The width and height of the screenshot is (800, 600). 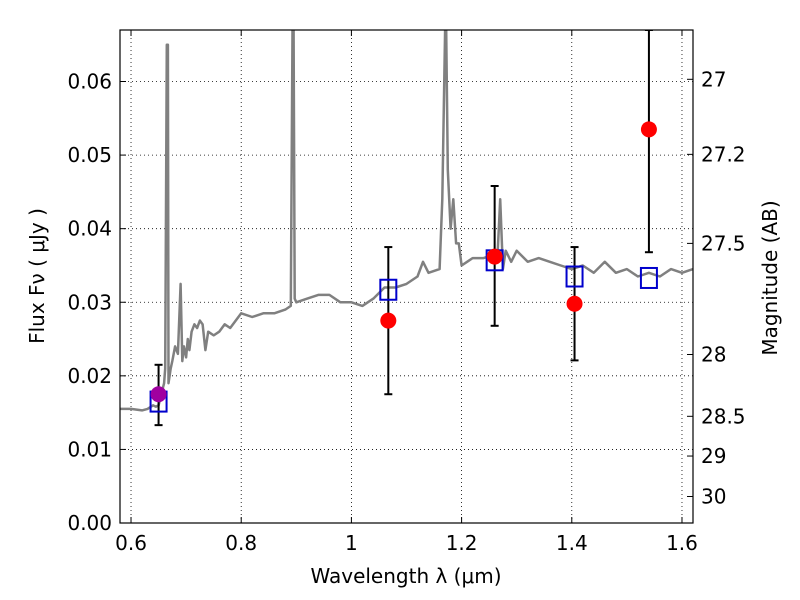 What do you see at coordinates (723, 243) in the screenshot?
I see `right-tick-label: 27.5` at bounding box center [723, 243].